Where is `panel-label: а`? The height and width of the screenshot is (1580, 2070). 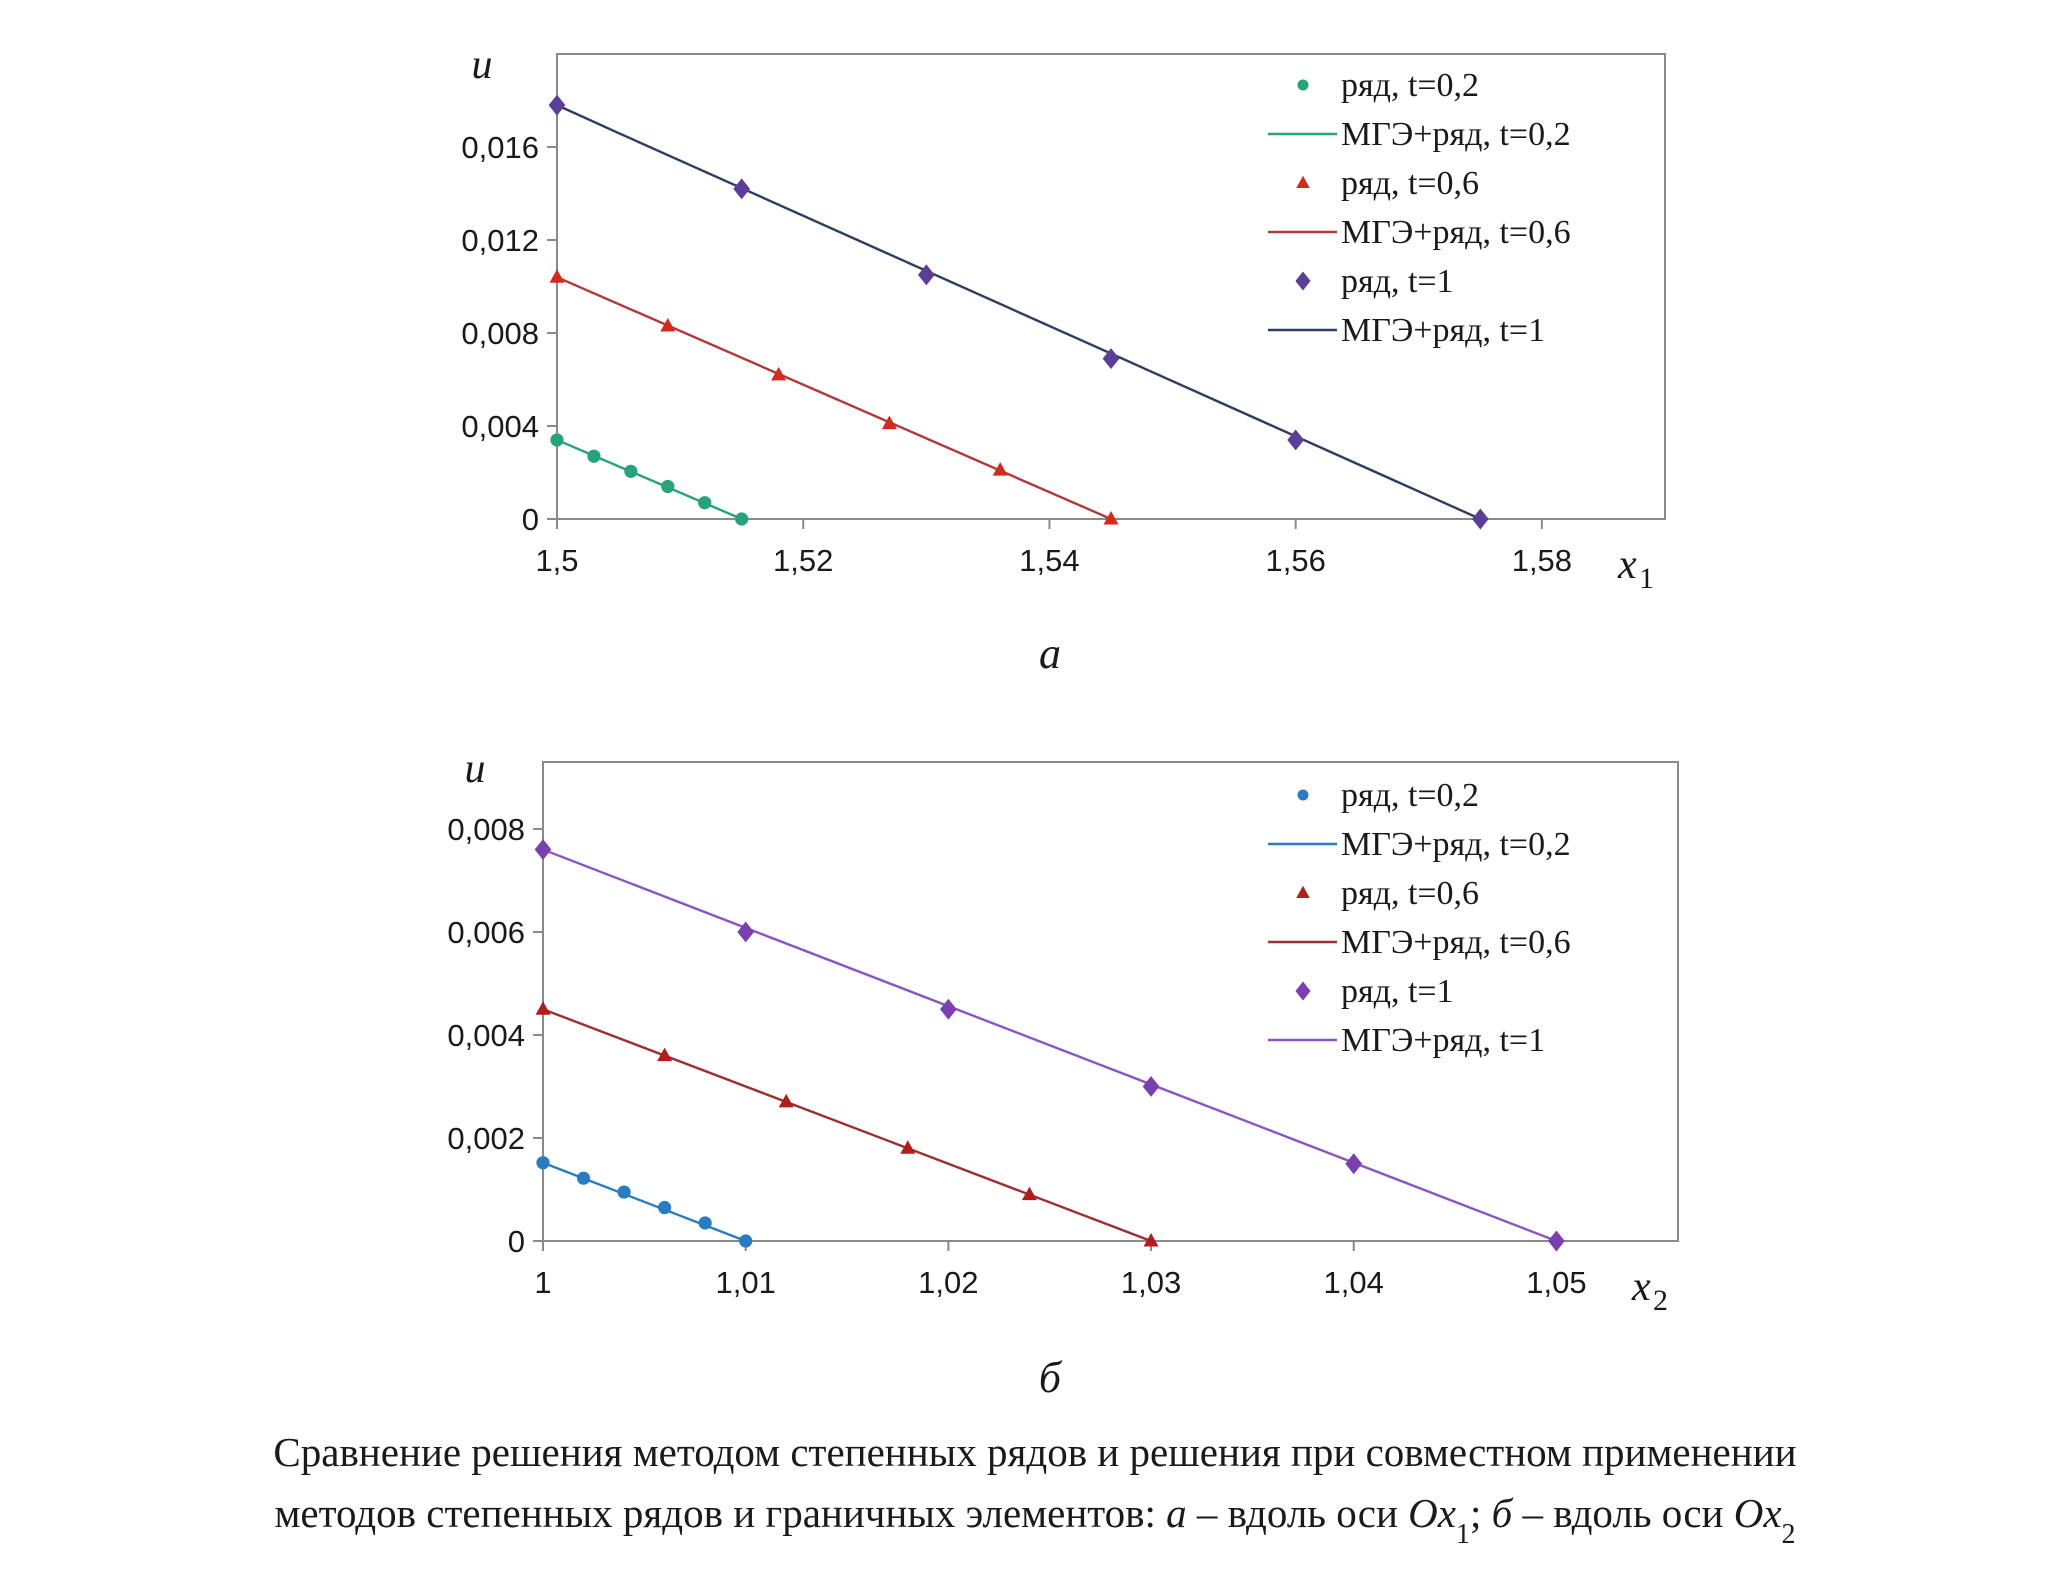
panel-label: а is located at coordinates (1050, 653).